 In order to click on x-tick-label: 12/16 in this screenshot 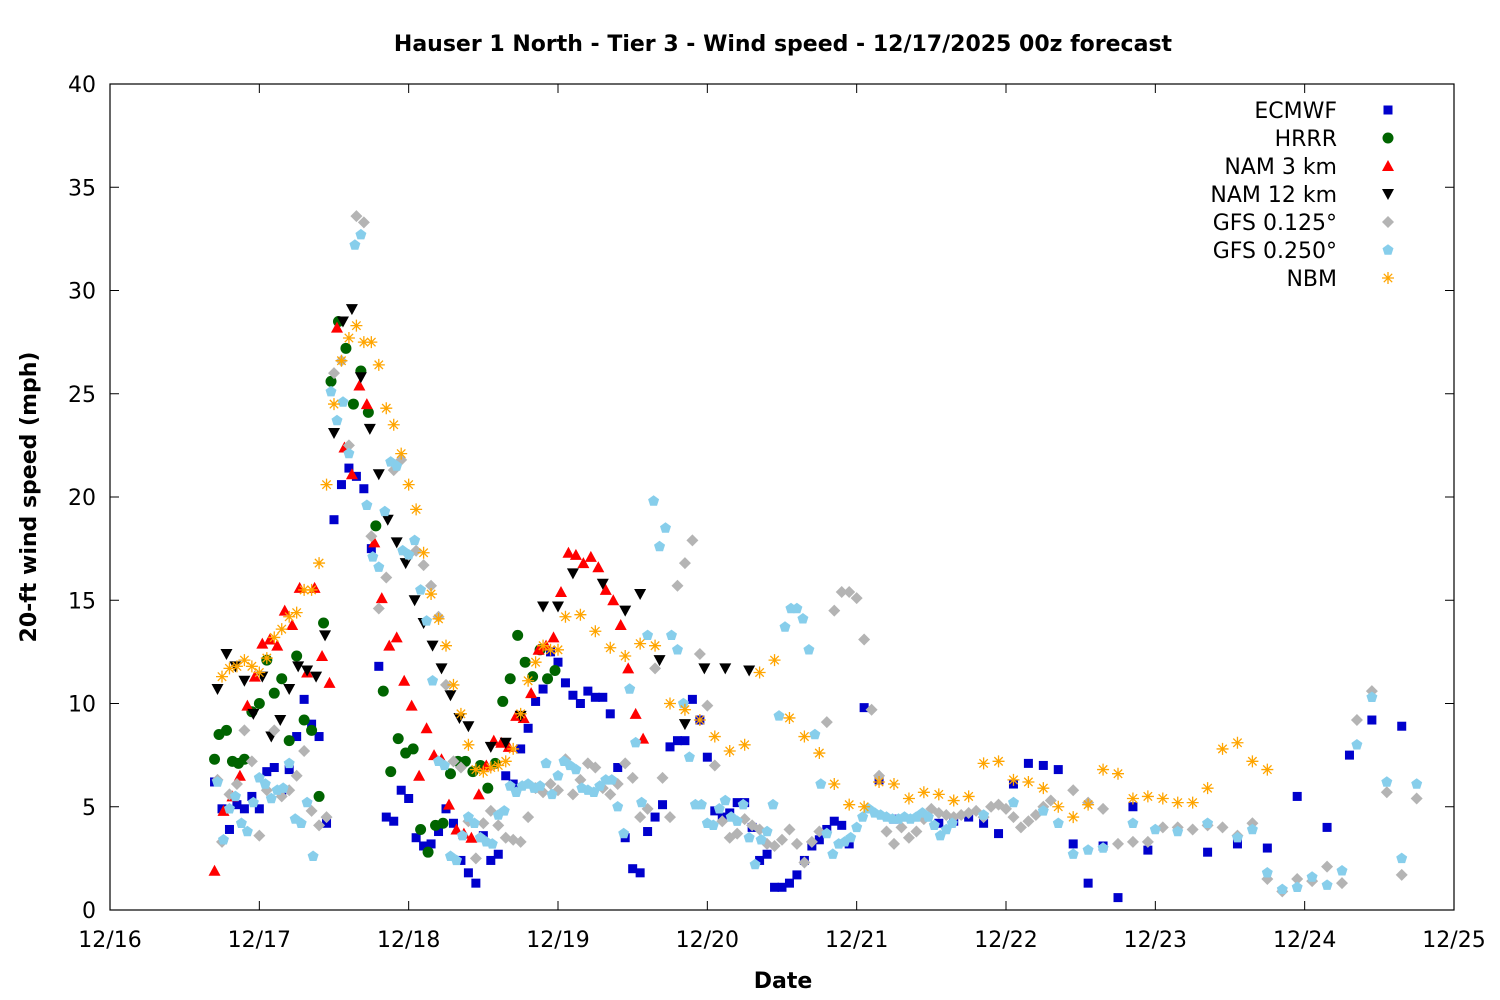, I will do `click(109, 940)`.